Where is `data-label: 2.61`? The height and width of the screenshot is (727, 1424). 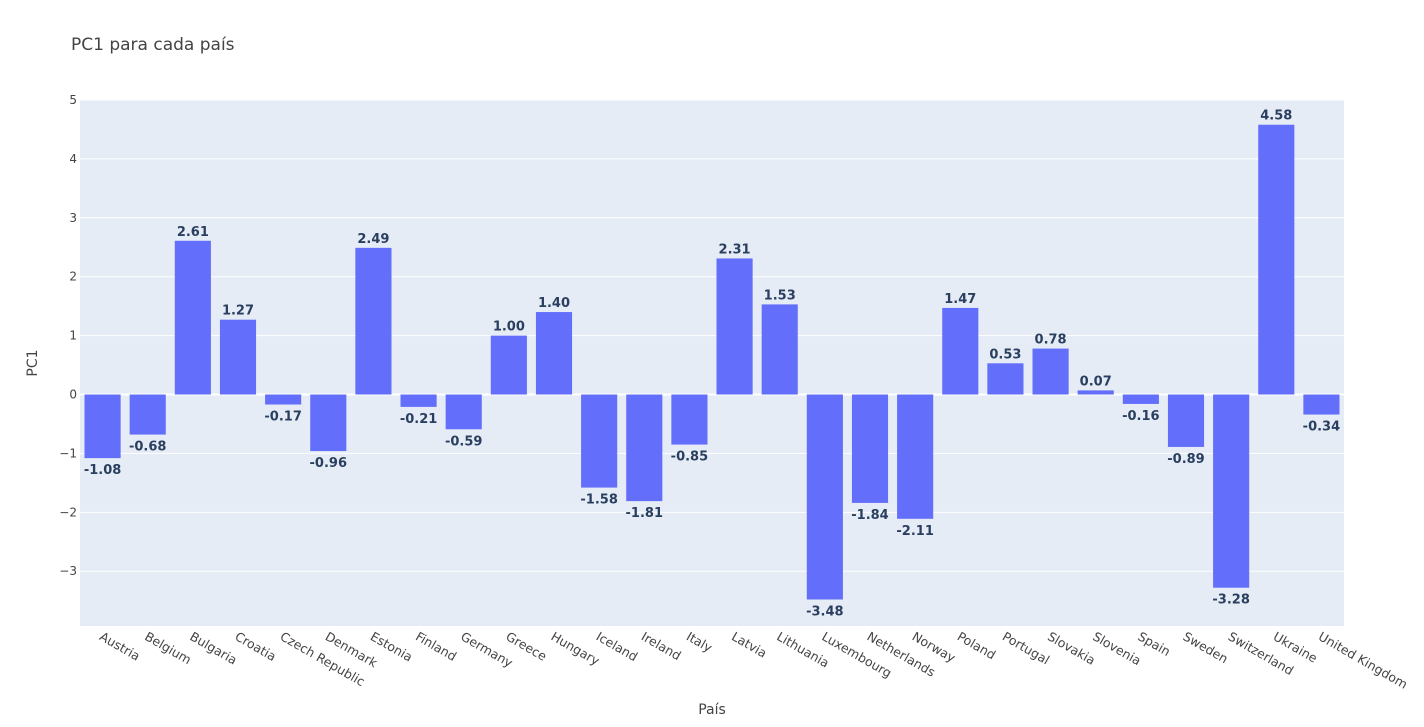
data-label: 2.61 is located at coordinates (193, 232).